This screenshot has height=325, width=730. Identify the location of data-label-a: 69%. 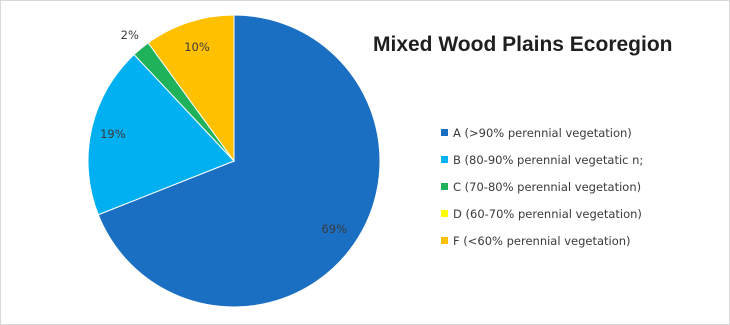
(334, 229).